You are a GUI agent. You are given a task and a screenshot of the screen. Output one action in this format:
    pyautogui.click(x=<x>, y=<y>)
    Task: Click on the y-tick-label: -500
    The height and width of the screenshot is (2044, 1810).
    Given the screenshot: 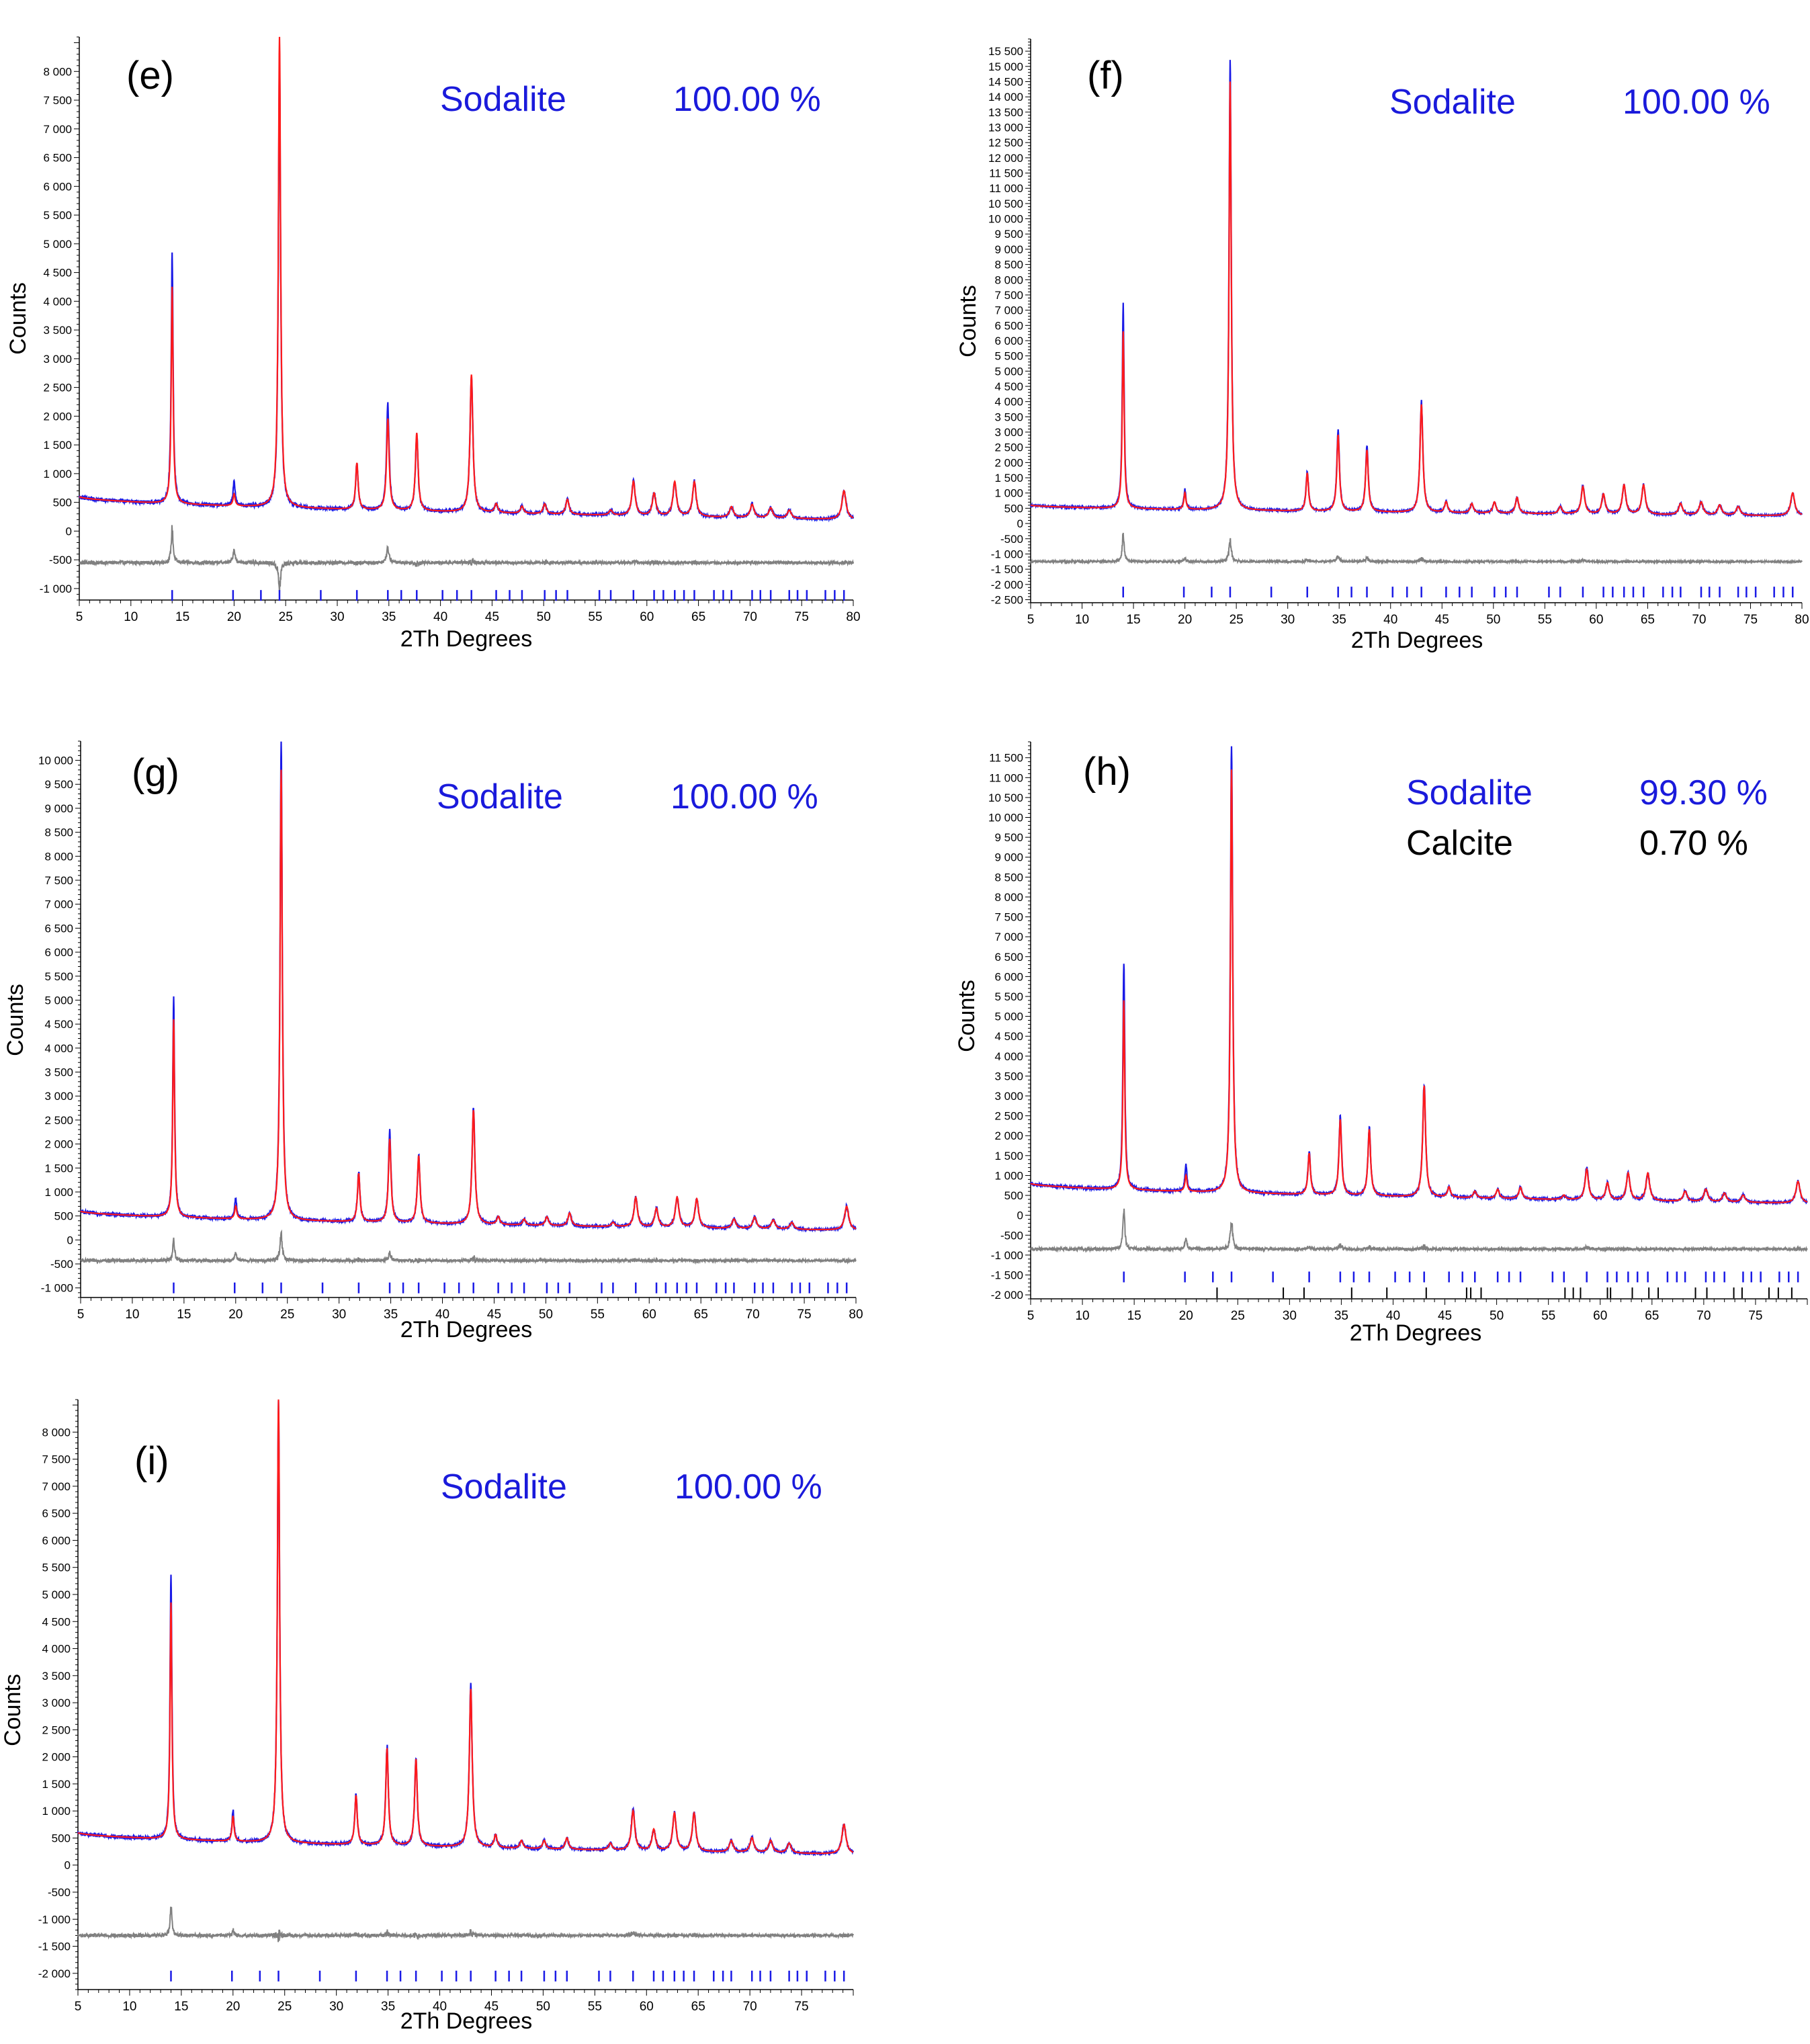 What is the action you would take?
    pyautogui.click(x=1011, y=539)
    